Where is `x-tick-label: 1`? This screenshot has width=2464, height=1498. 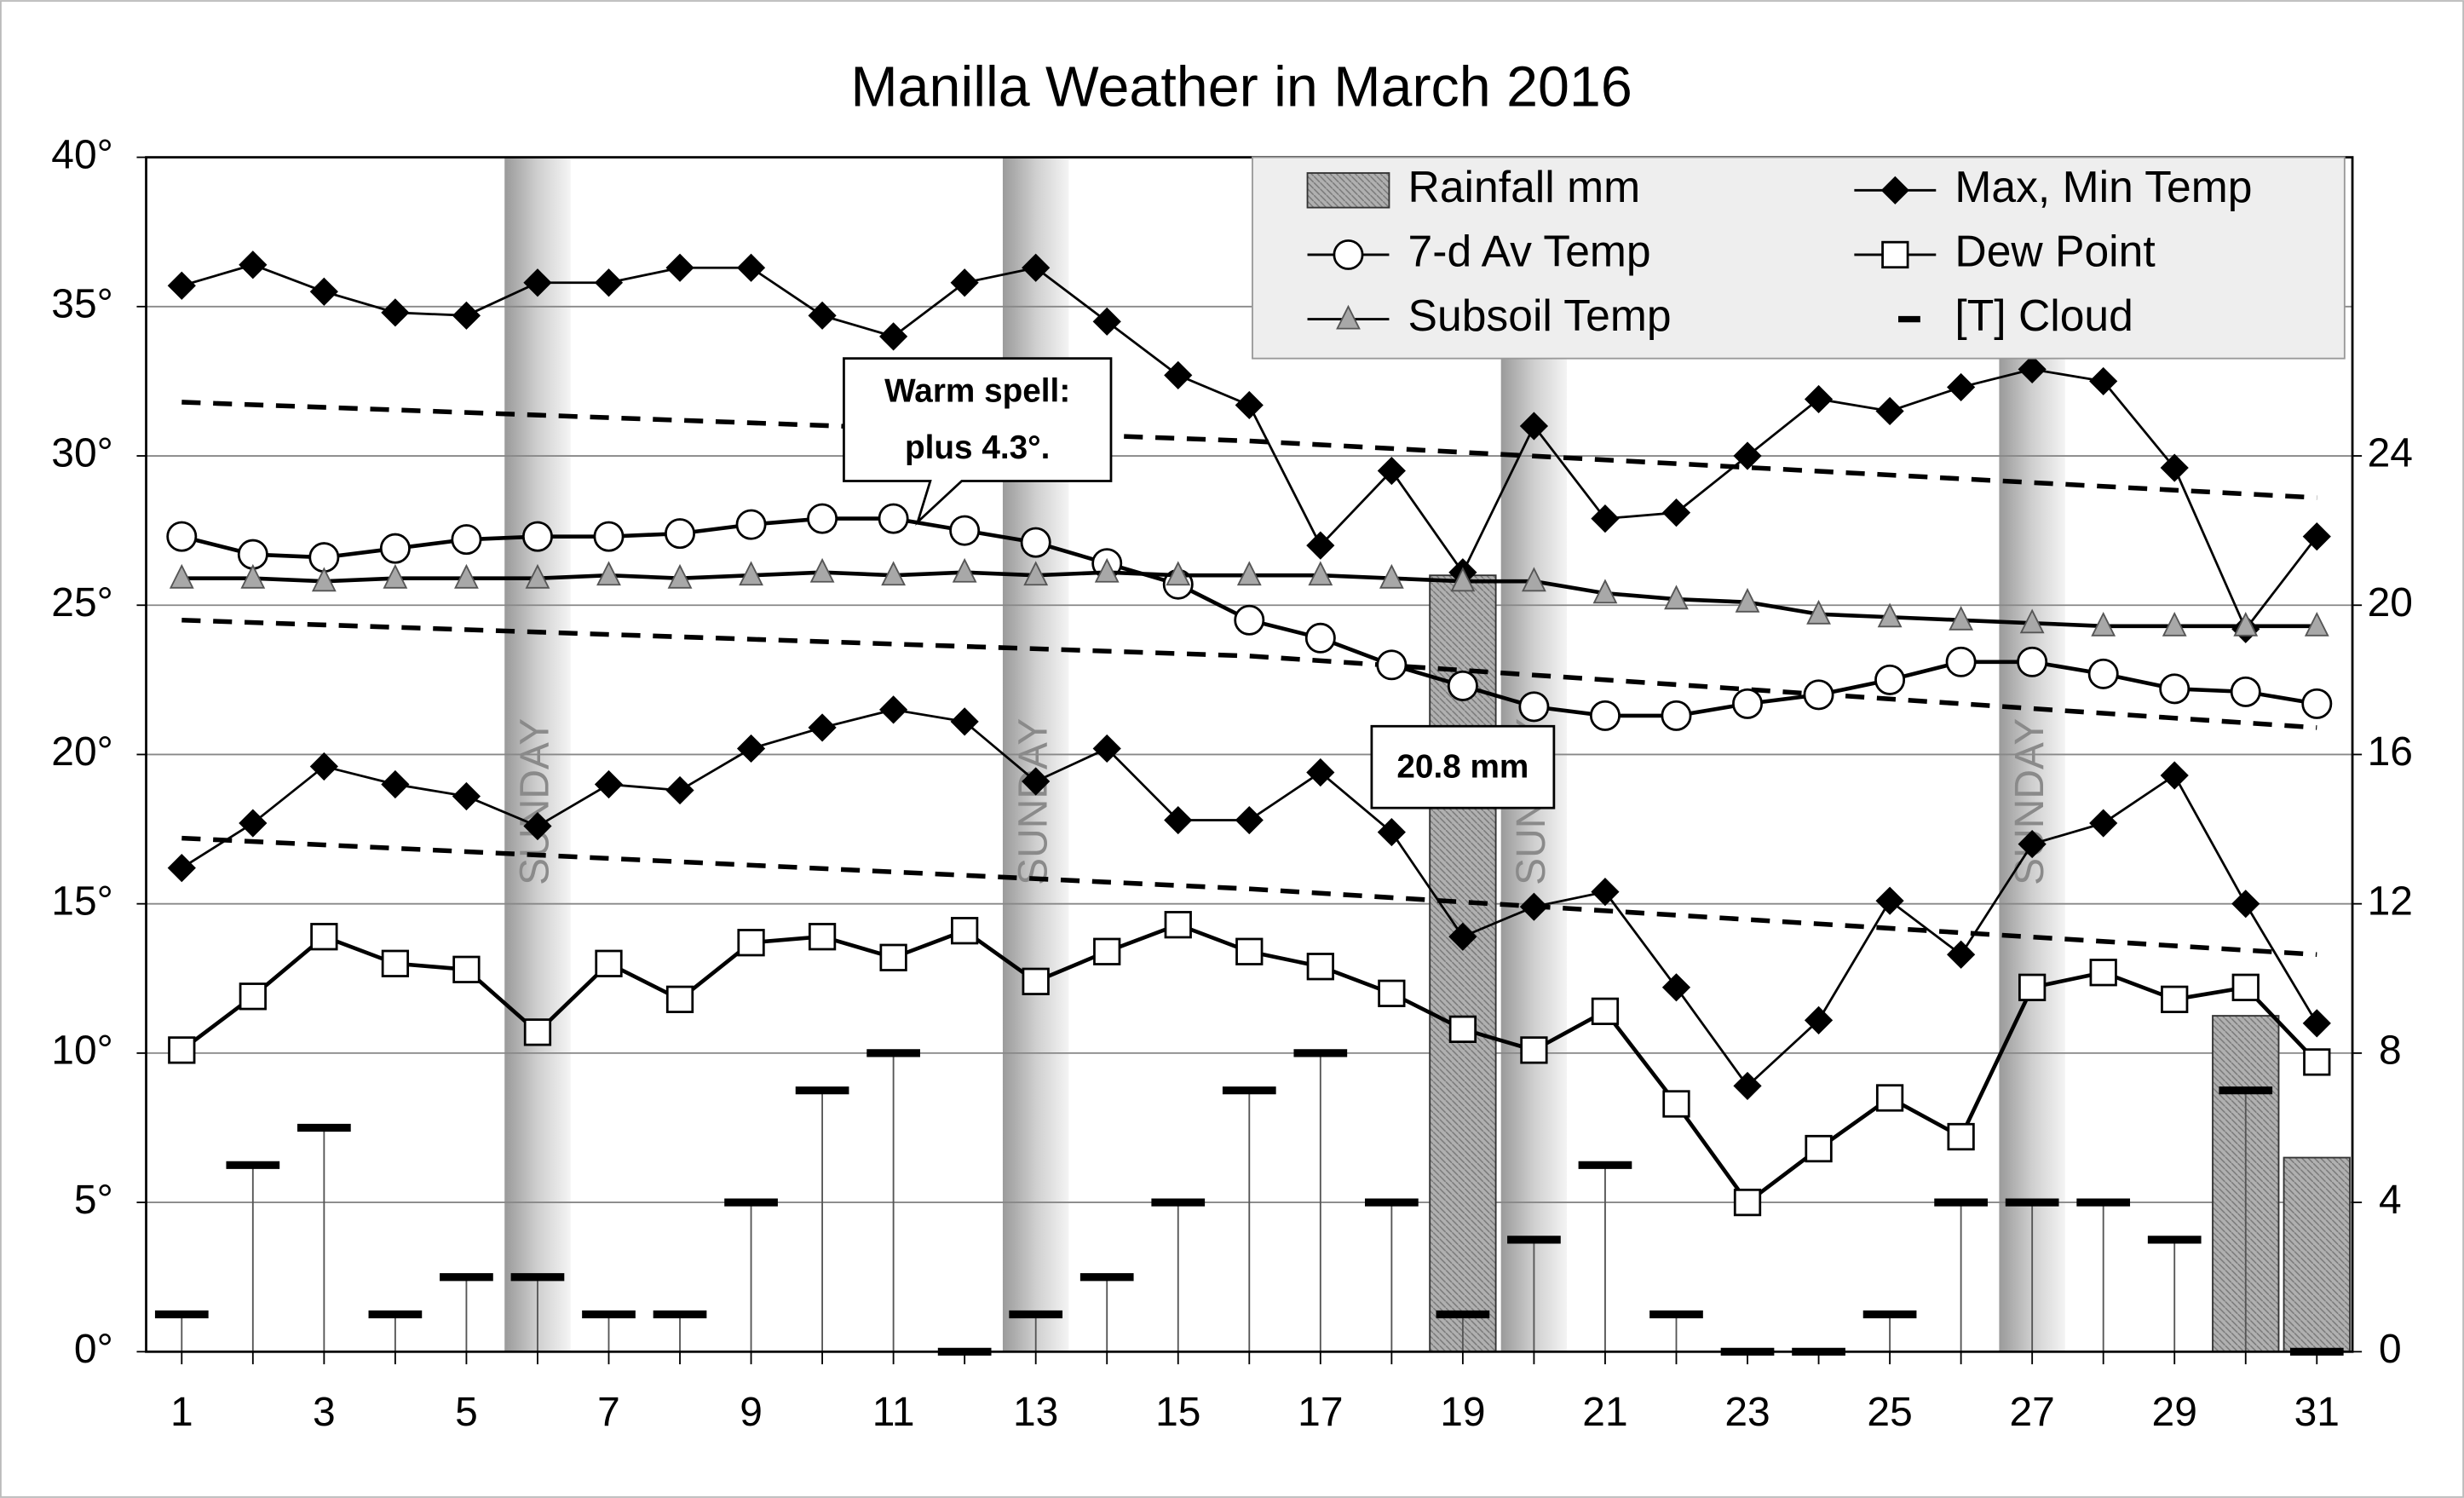
x-tick-label: 1 is located at coordinates (181, 1413).